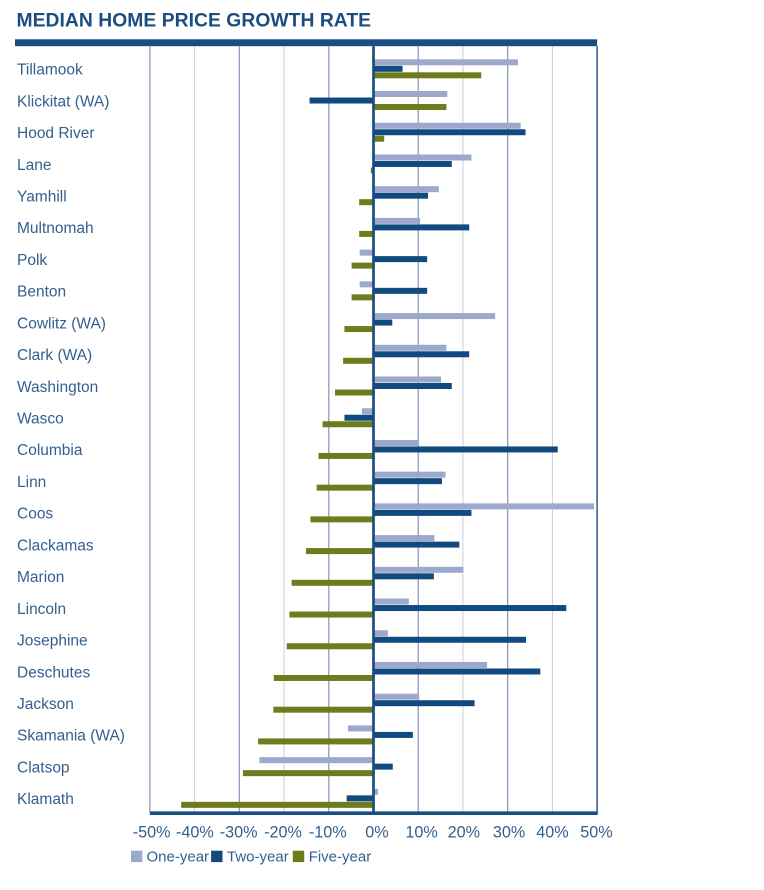 The width and height of the screenshot is (764, 890). What do you see at coordinates (464, 833) in the screenshot?
I see `svg-text: 20%` at bounding box center [464, 833].